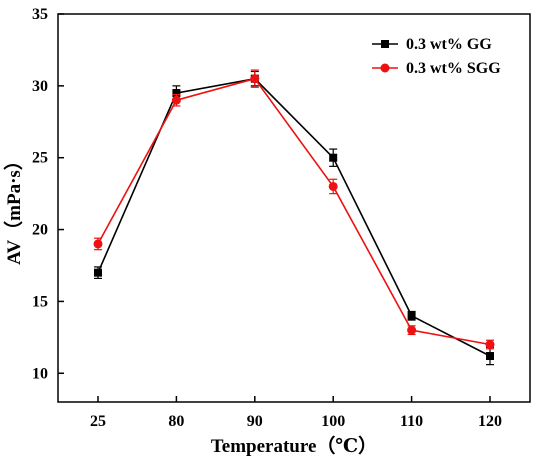 The image size is (550, 463). Describe the element at coordinates (296, 413) in the screenshot. I see `x-axis: 25 80 90 100 110 120` at that location.